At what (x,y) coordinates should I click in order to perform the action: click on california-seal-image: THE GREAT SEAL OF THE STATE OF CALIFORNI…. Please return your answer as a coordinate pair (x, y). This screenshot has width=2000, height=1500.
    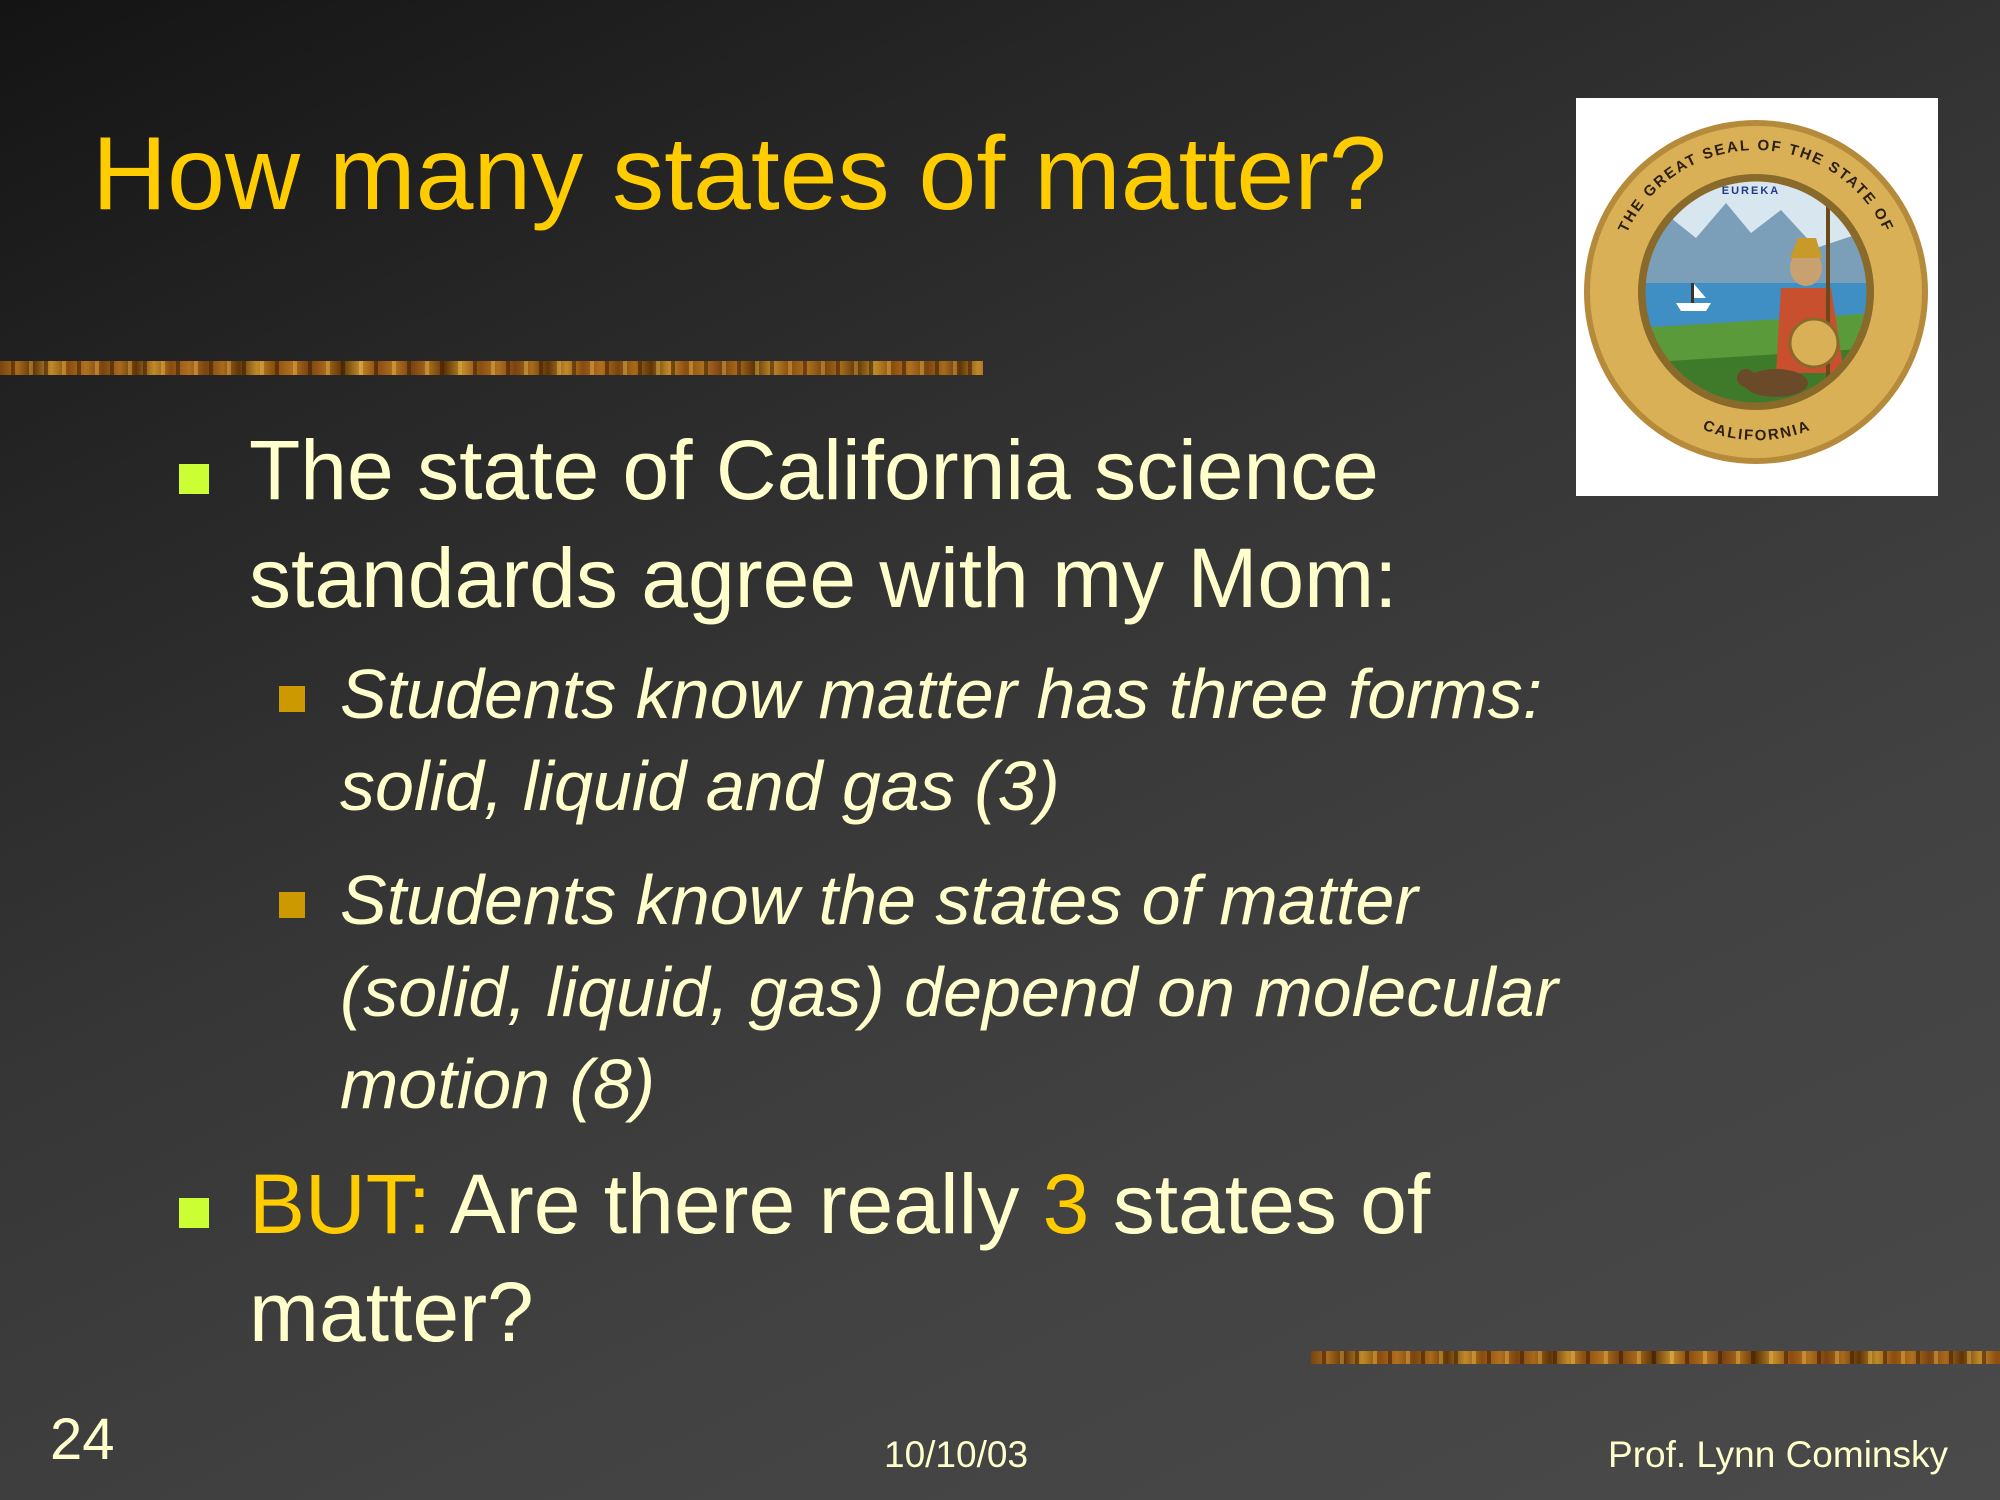
    Looking at the image, I should click on (1757, 297).